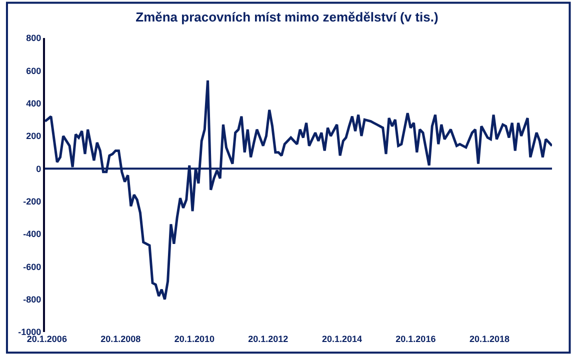 Image resolution: width=574 pixels, height=356 pixels. I want to click on x-tick-label: 20.1.2012, so click(268, 339).